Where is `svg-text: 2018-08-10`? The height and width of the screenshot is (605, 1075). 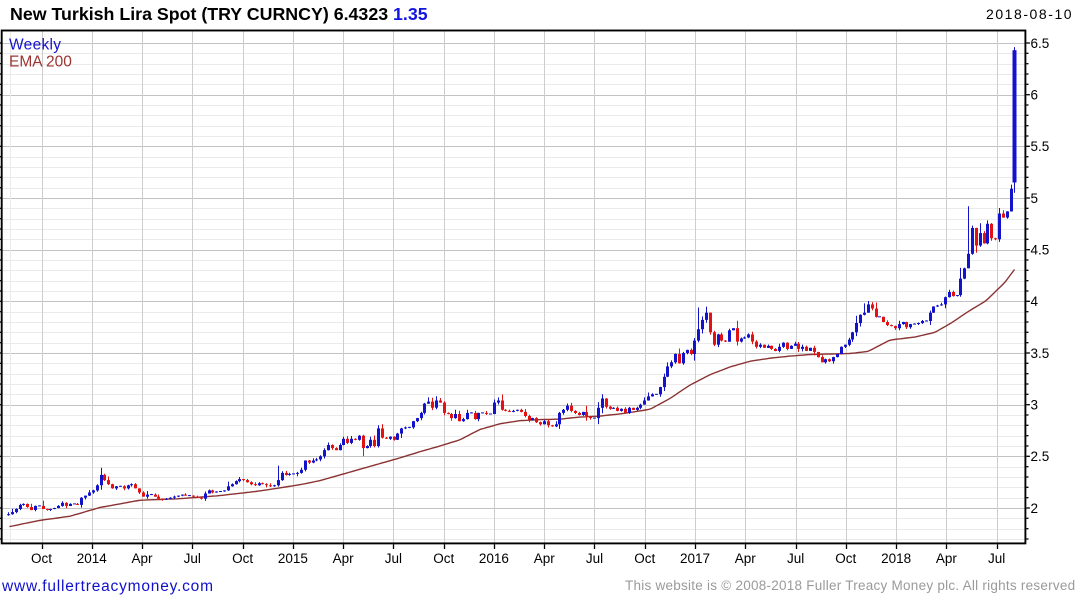 svg-text: 2018-08-10 is located at coordinates (1029, 14).